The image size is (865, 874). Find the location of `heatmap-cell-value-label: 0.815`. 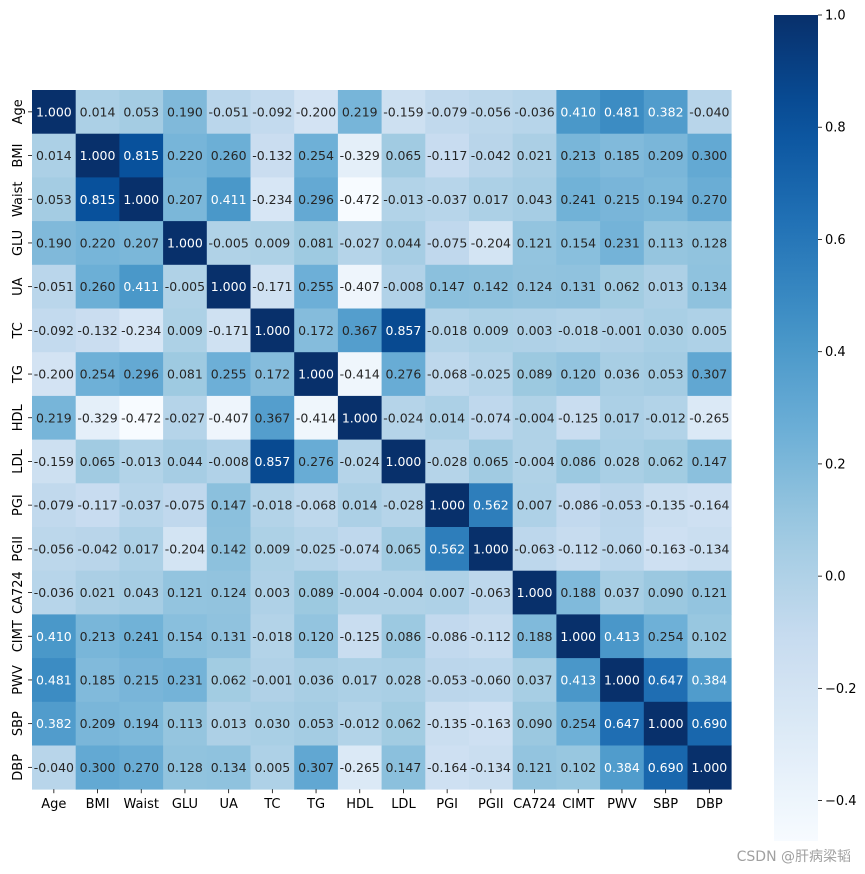

heatmap-cell-value-label: 0.815 is located at coordinates (141, 155).